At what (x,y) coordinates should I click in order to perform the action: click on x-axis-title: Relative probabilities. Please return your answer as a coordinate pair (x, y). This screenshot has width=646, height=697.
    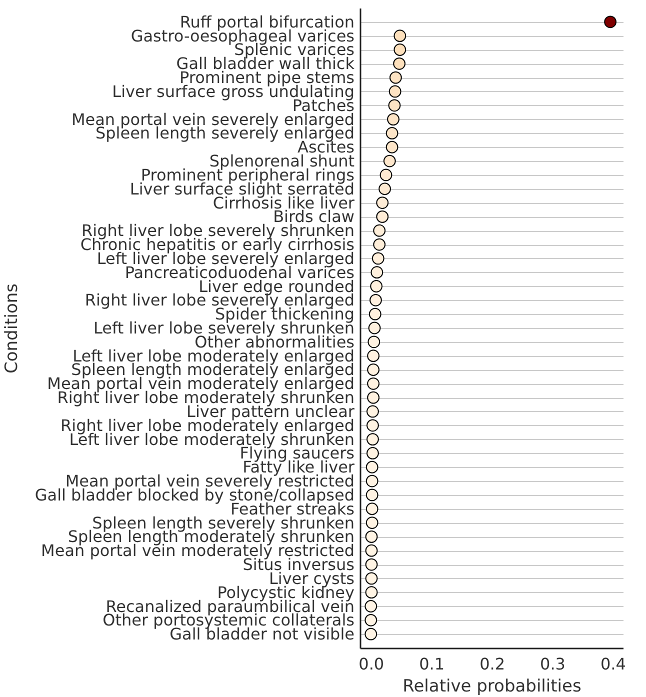
    Looking at the image, I should click on (492, 686).